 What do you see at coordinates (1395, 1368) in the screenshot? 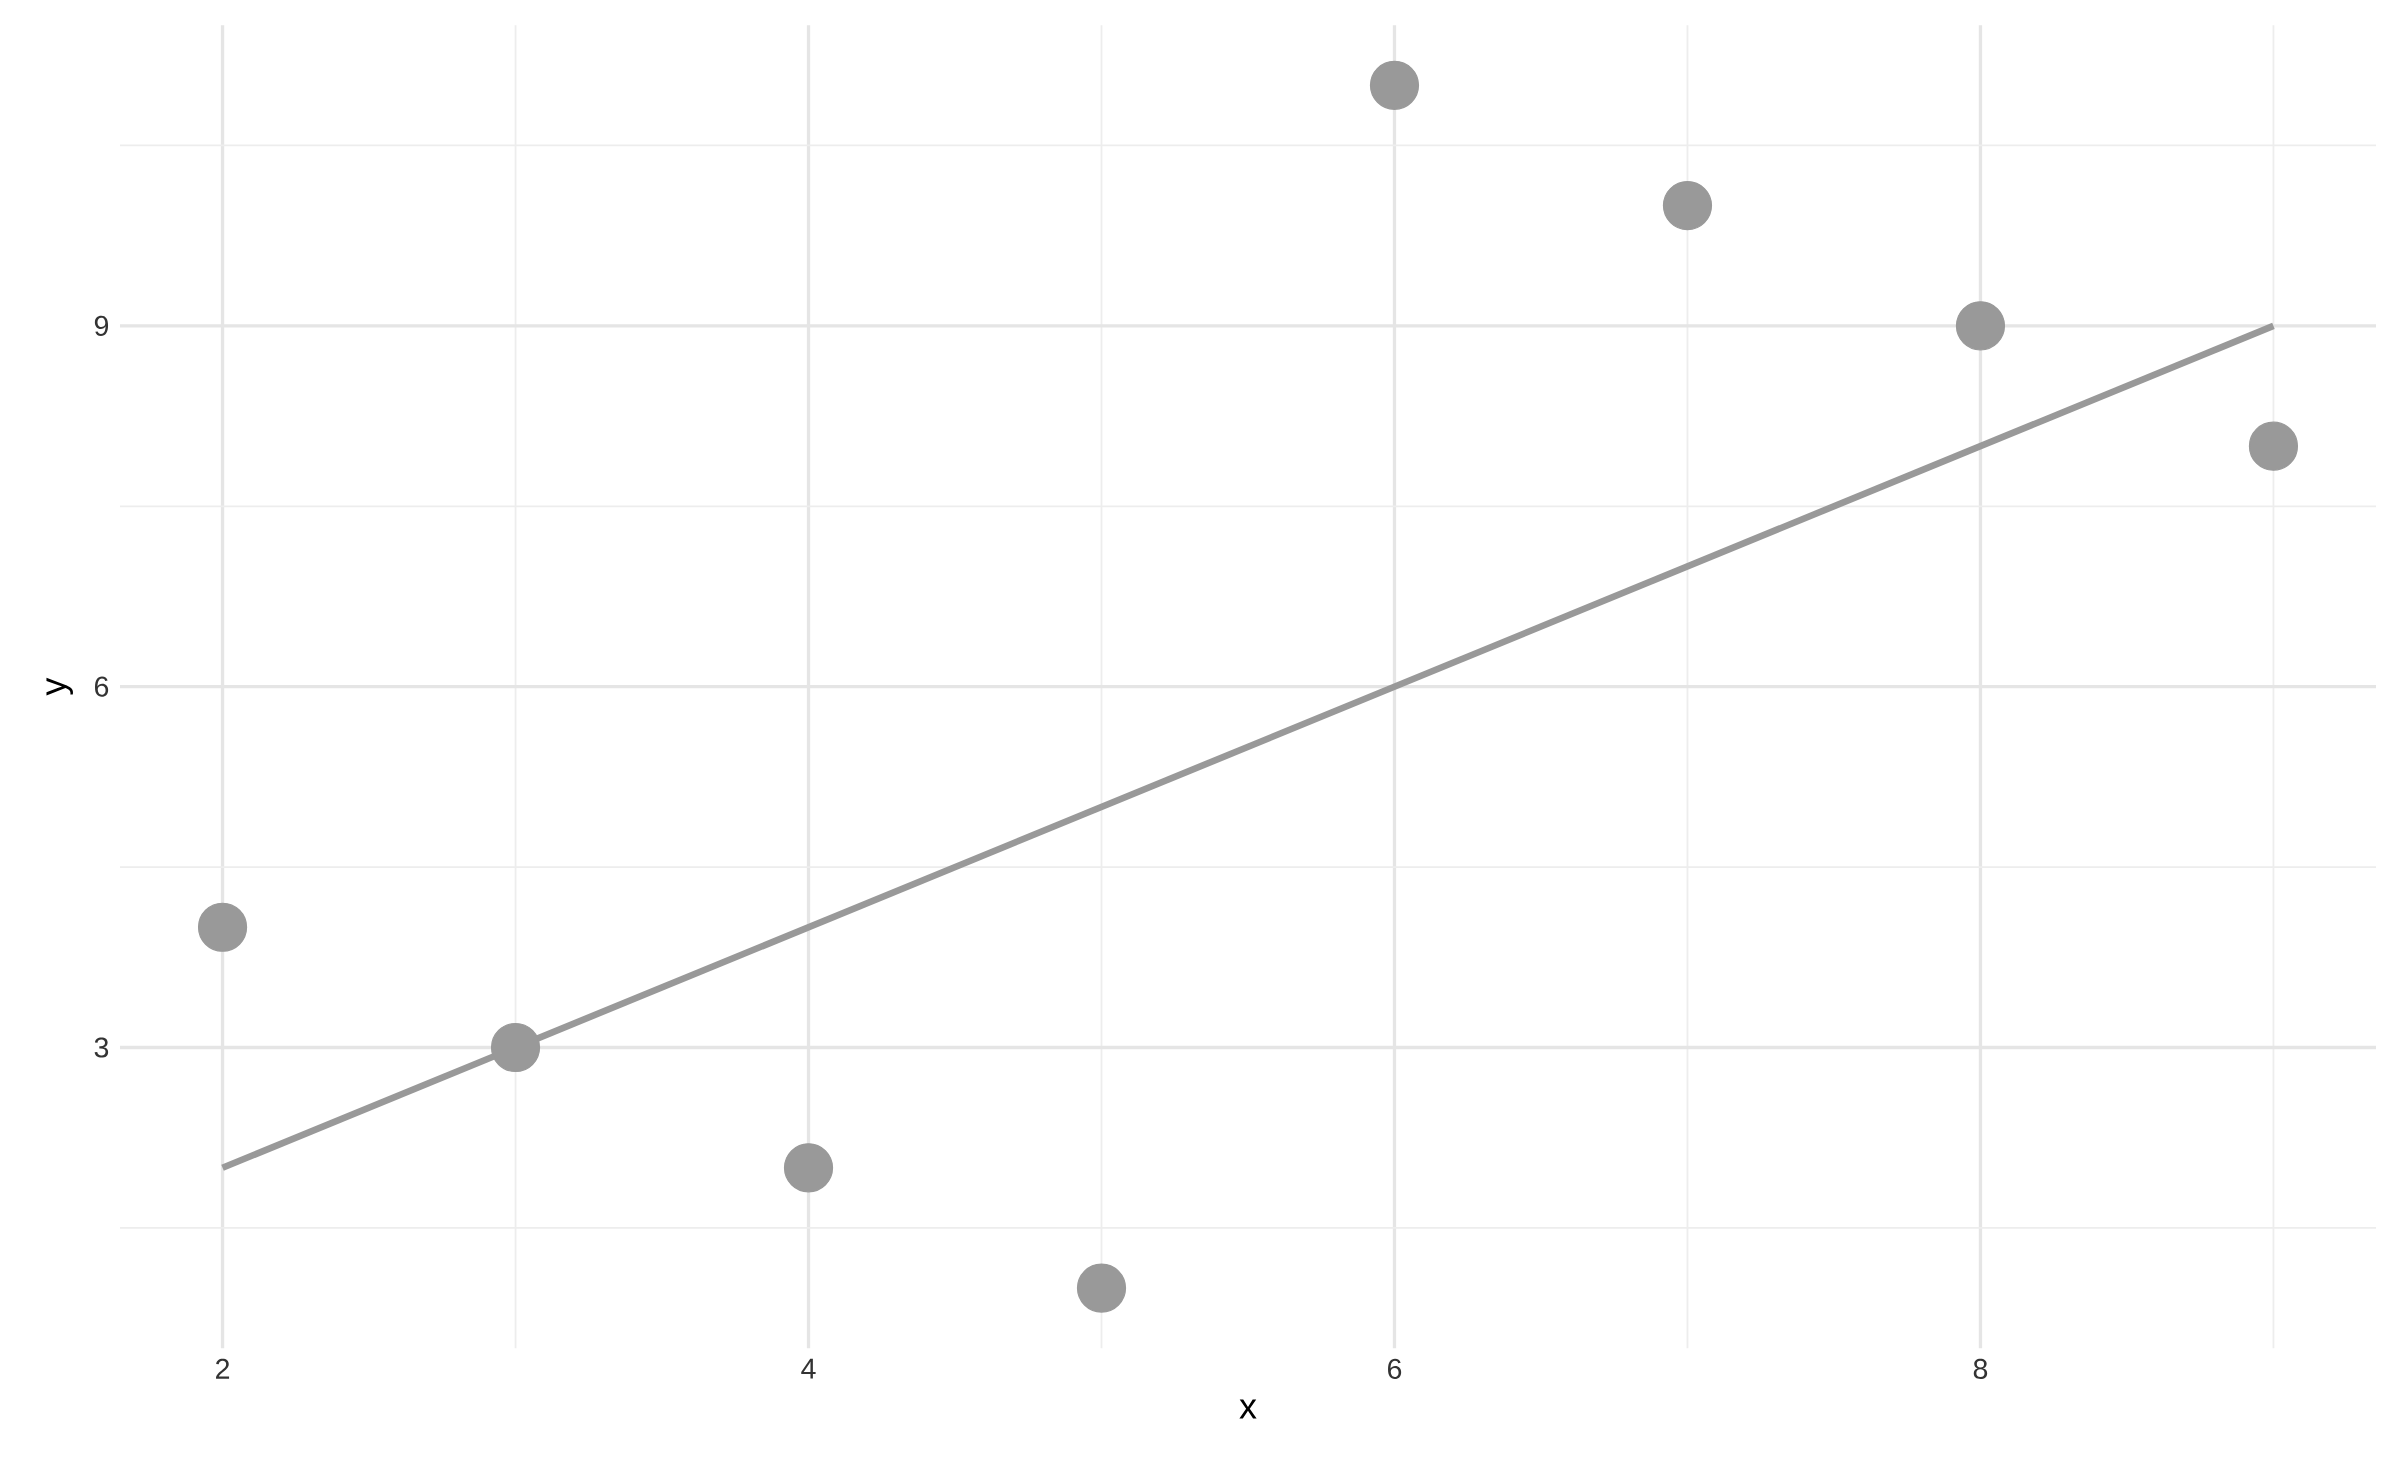
I see `x-tick-label: 6` at bounding box center [1395, 1368].